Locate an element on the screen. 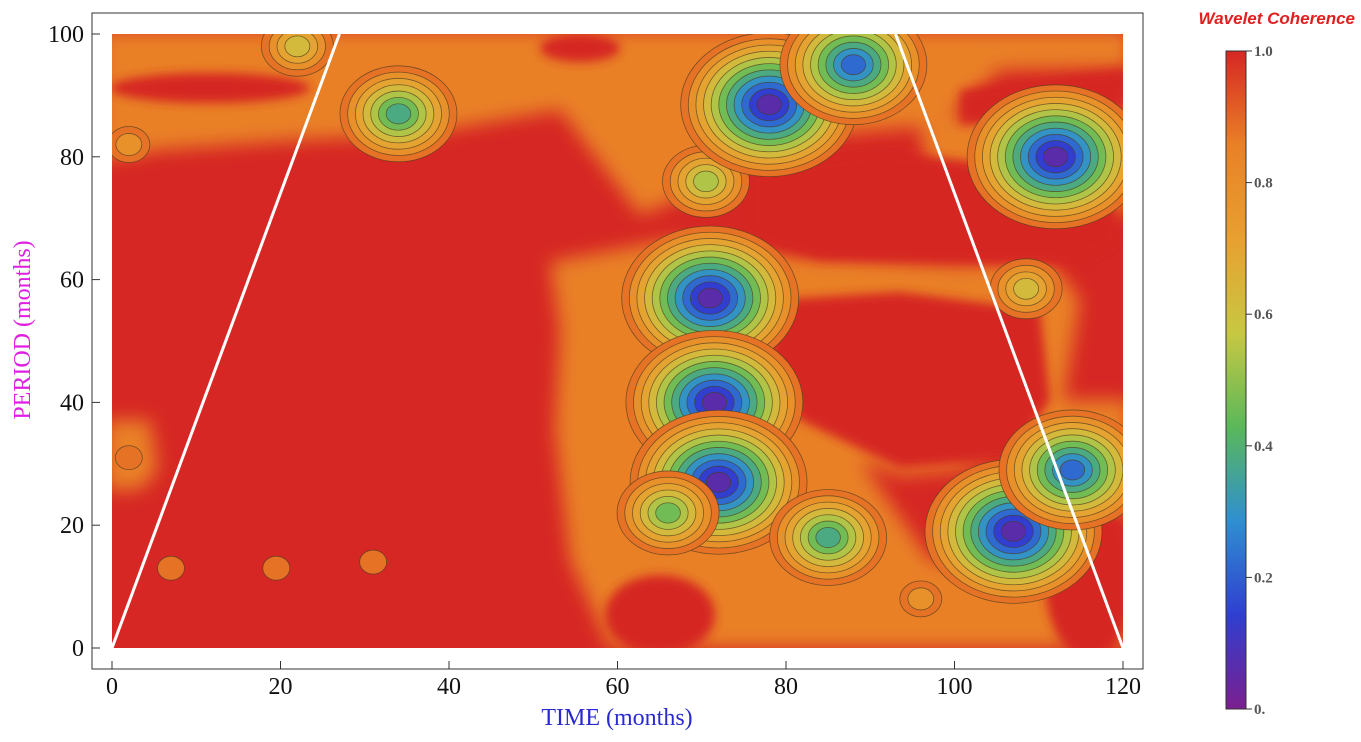  colorbar-tick-label: 0.6 is located at coordinates (1263, 315).